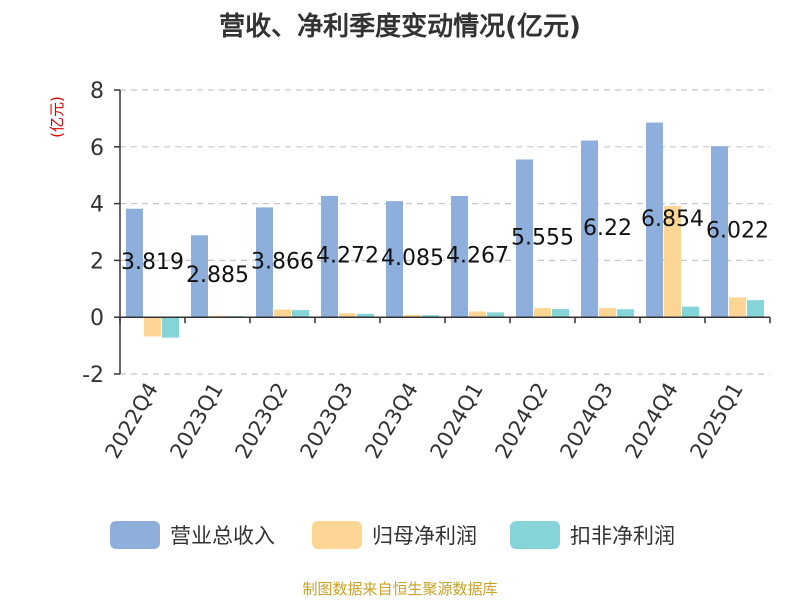  I want to click on data-label: 3.819, so click(152, 262).